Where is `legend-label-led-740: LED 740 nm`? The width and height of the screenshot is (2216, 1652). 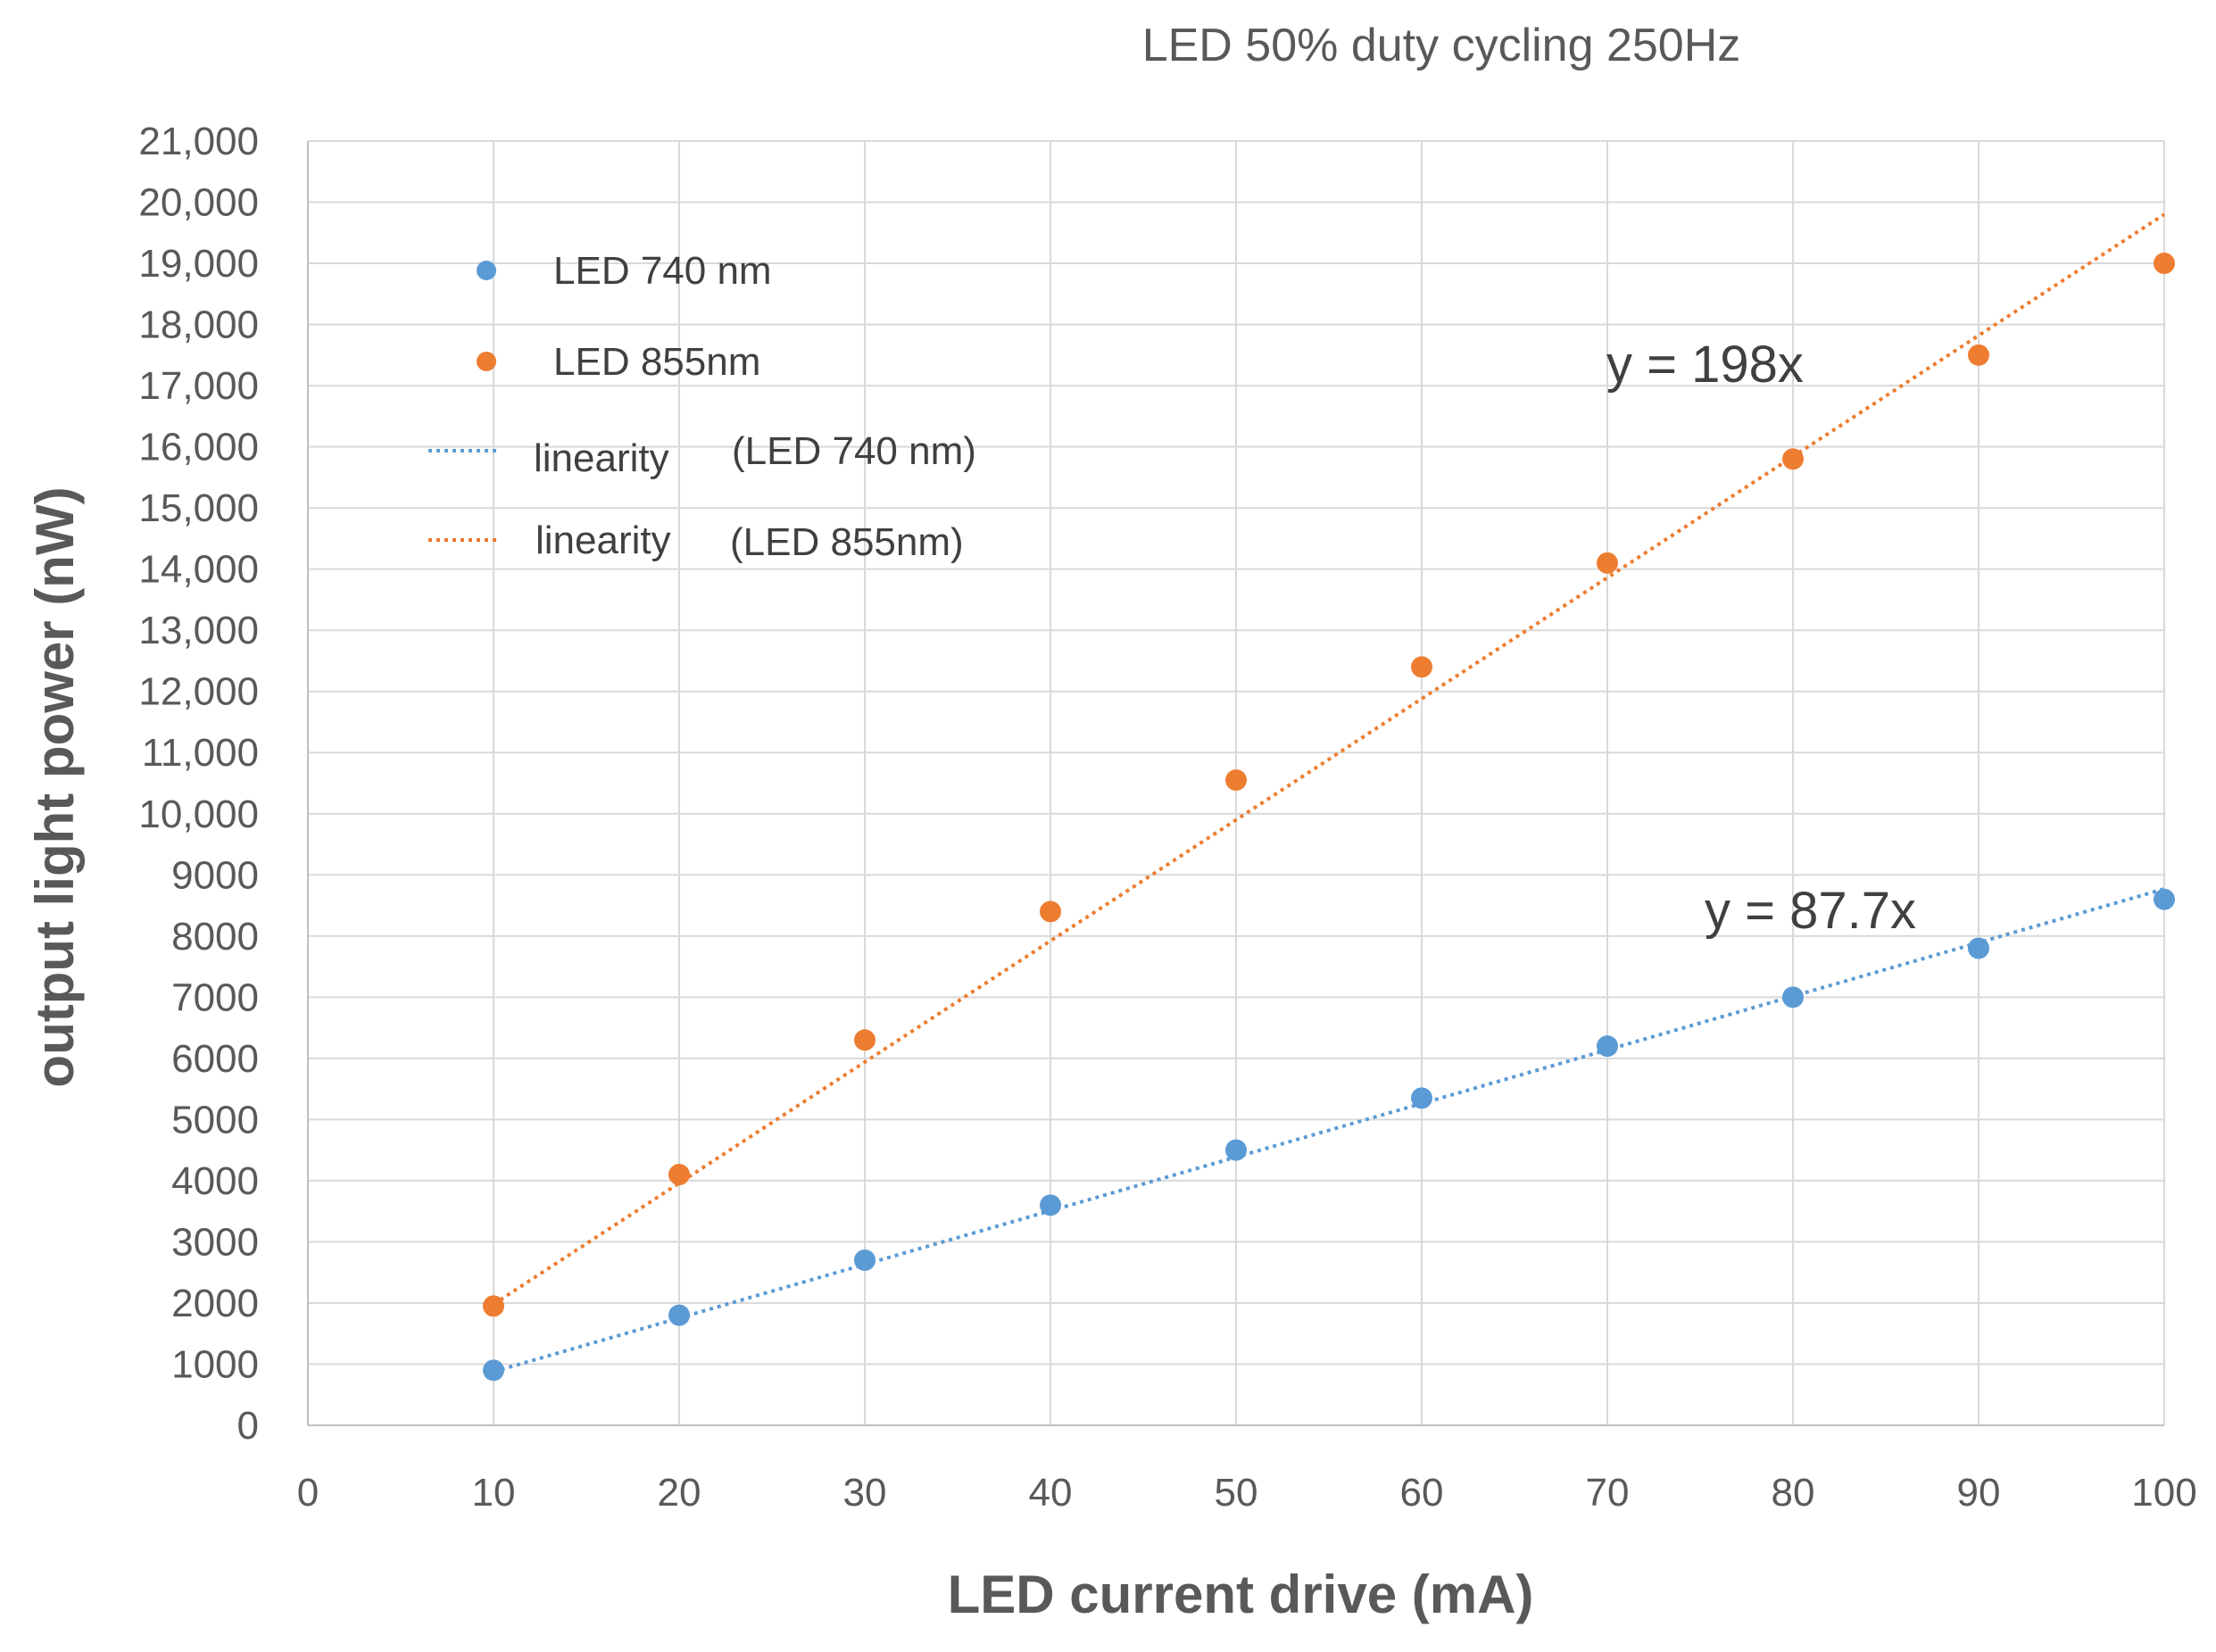 legend-label-led-740: LED 740 nm is located at coordinates (662, 271).